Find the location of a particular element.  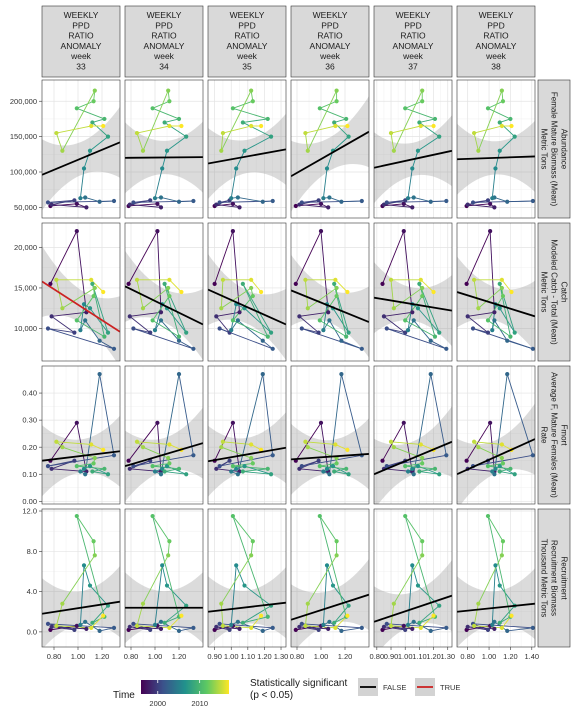

panel-r3-c3 is located at coordinates (247, 435).